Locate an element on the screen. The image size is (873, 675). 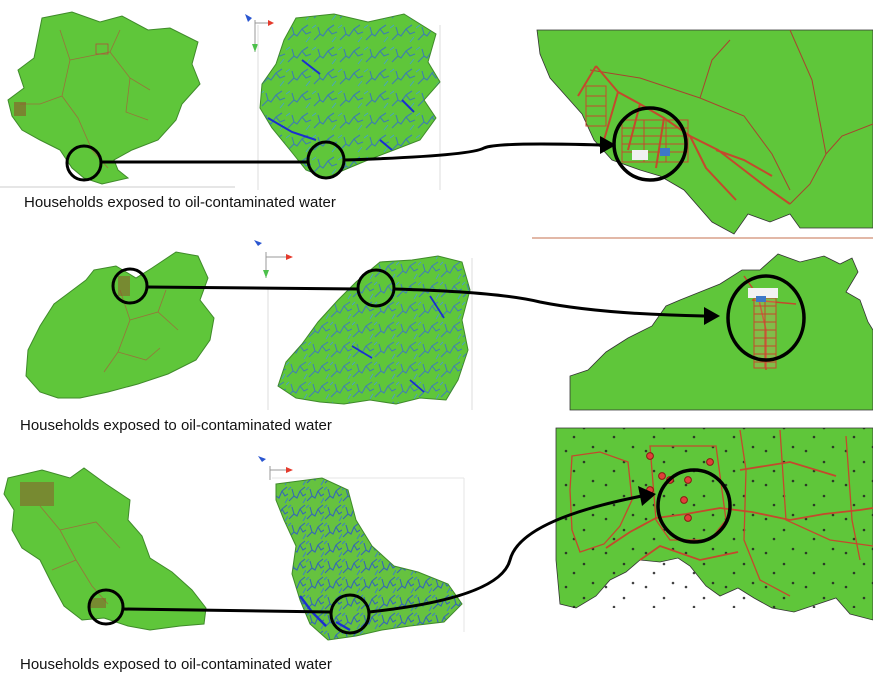
panel-3-zoom-map is located at coordinates (714, 524).